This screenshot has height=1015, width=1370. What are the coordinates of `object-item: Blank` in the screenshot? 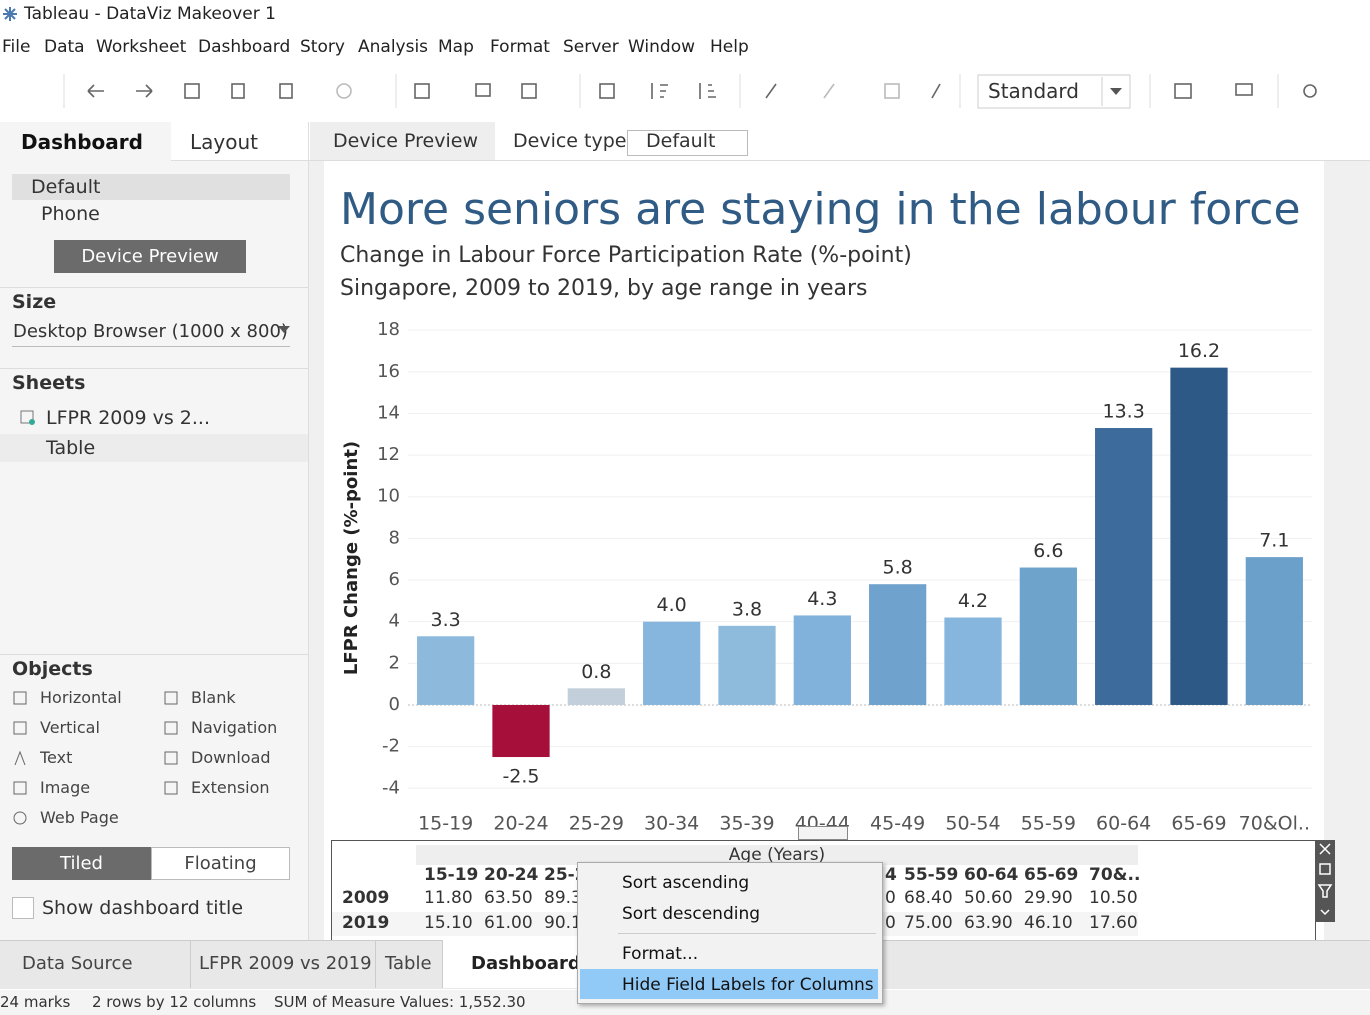 It's located at (213, 697).